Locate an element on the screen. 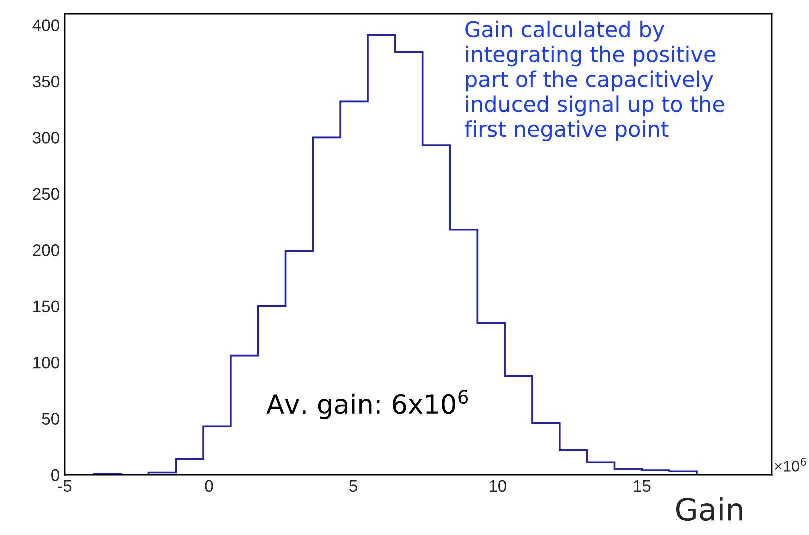  y-tick-label: 0 is located at coordinates (56, 475).